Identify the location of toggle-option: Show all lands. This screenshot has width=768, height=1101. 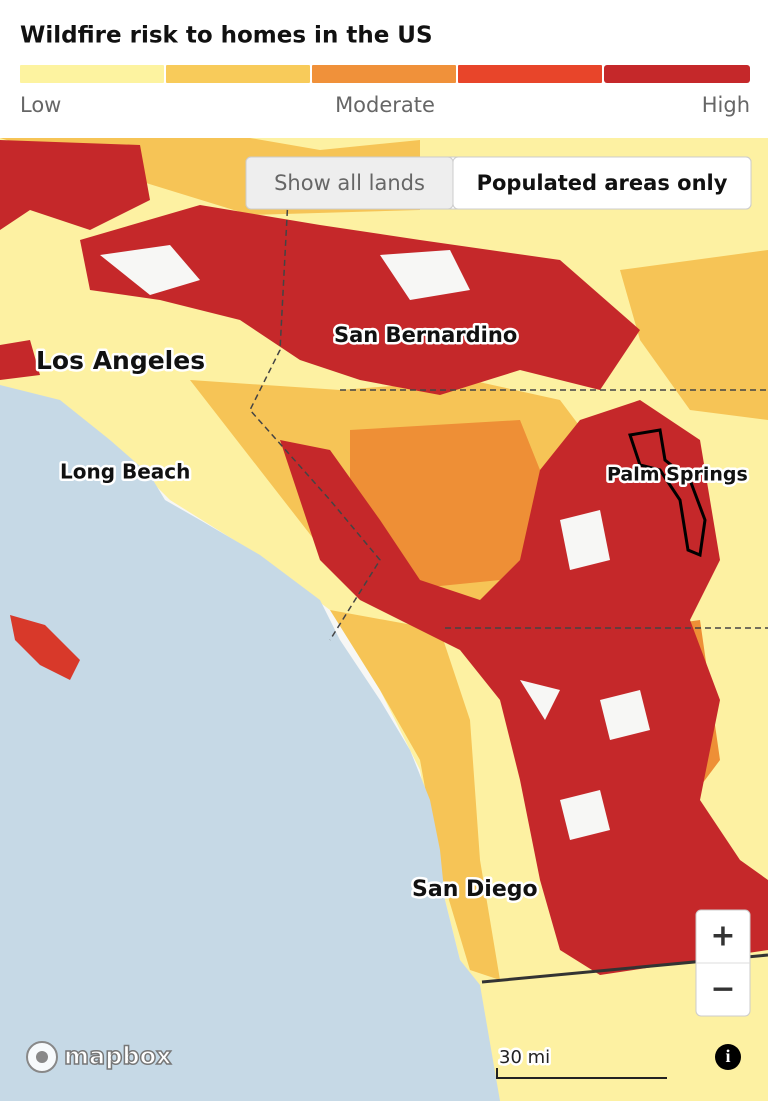
(349, 183).